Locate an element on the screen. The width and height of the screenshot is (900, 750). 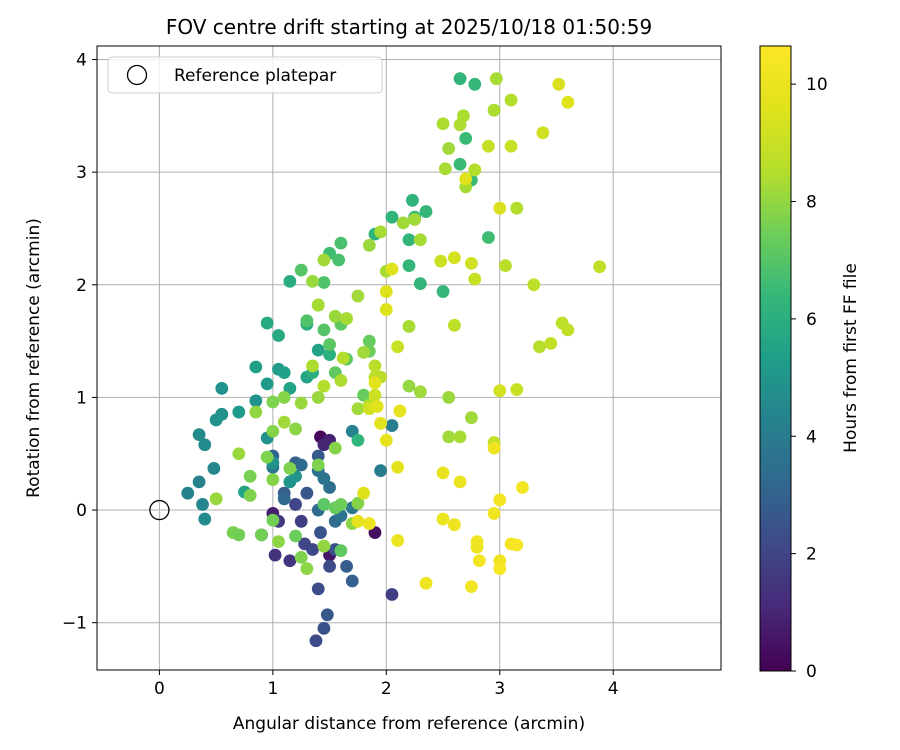
x-tick-label: 0 is located at coordinates (159, 689).